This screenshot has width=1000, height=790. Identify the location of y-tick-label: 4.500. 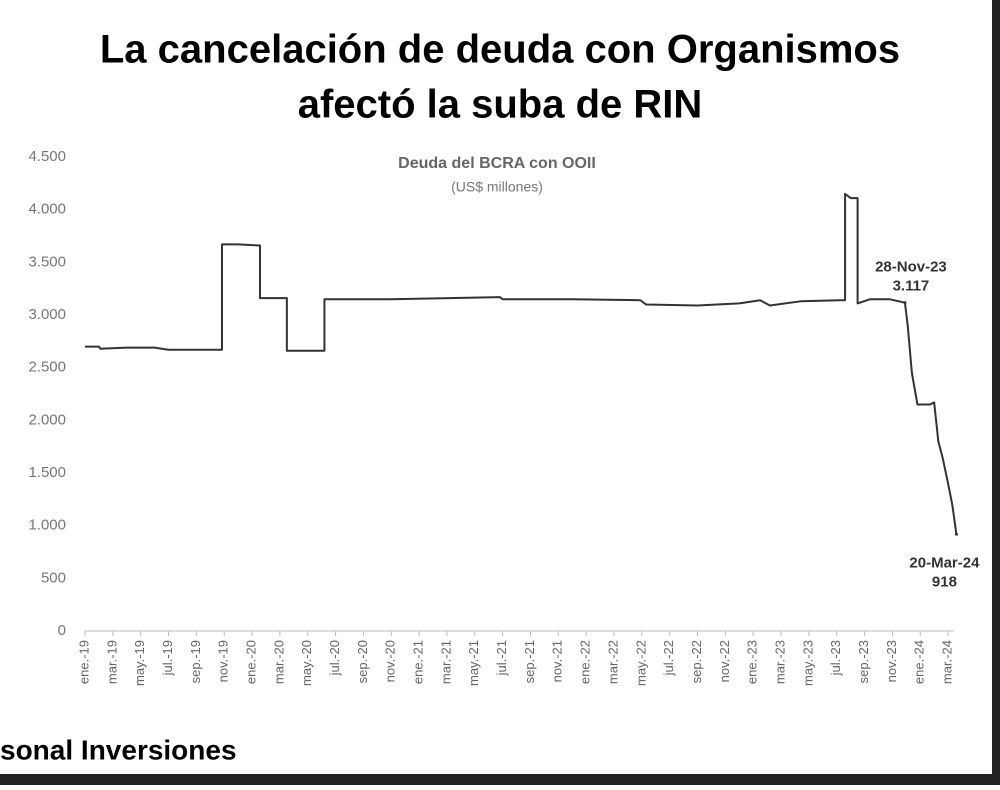
(47, 156).